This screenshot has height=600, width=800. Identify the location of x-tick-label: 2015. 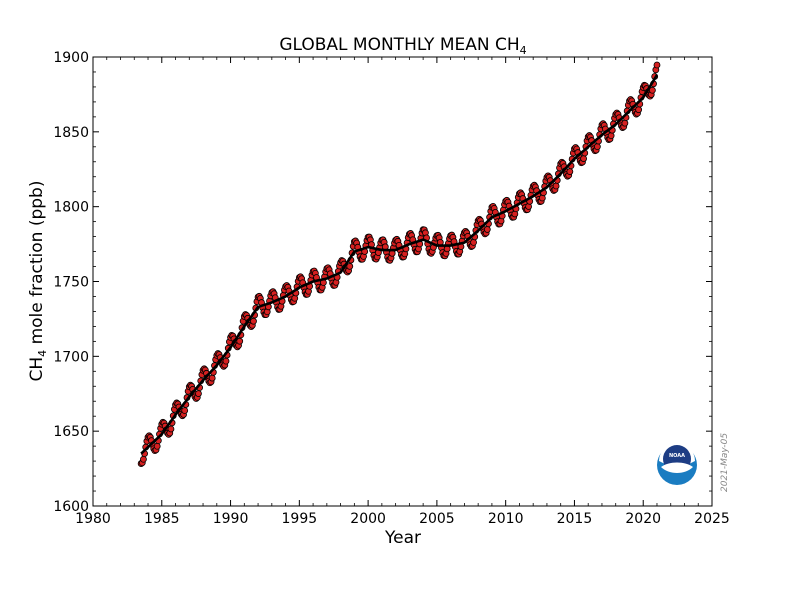
(575, 519).